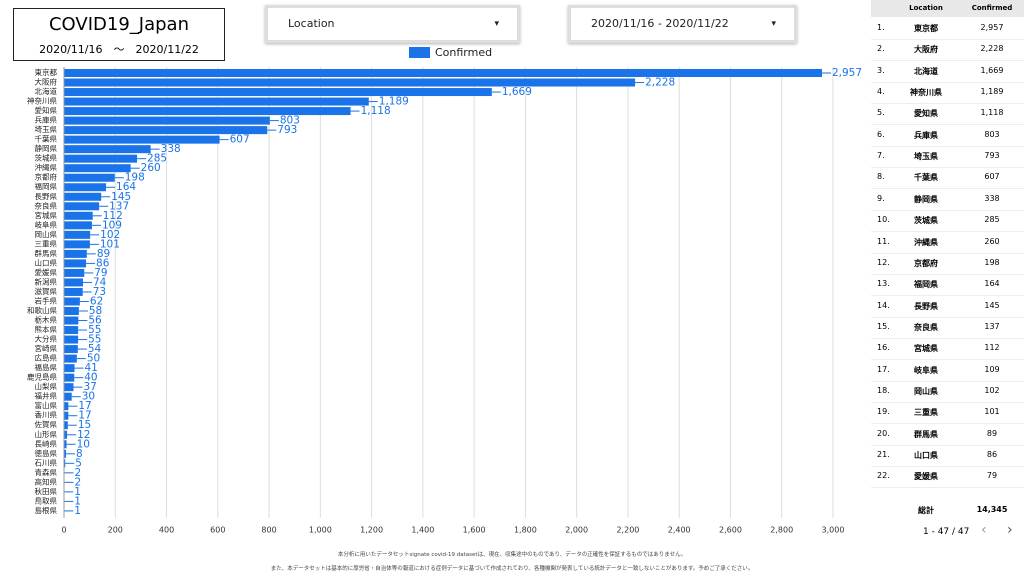  Describe the element at coordinates (46, 205) in the screenshot. I see `y-tick-label: 奈良県` at that location.